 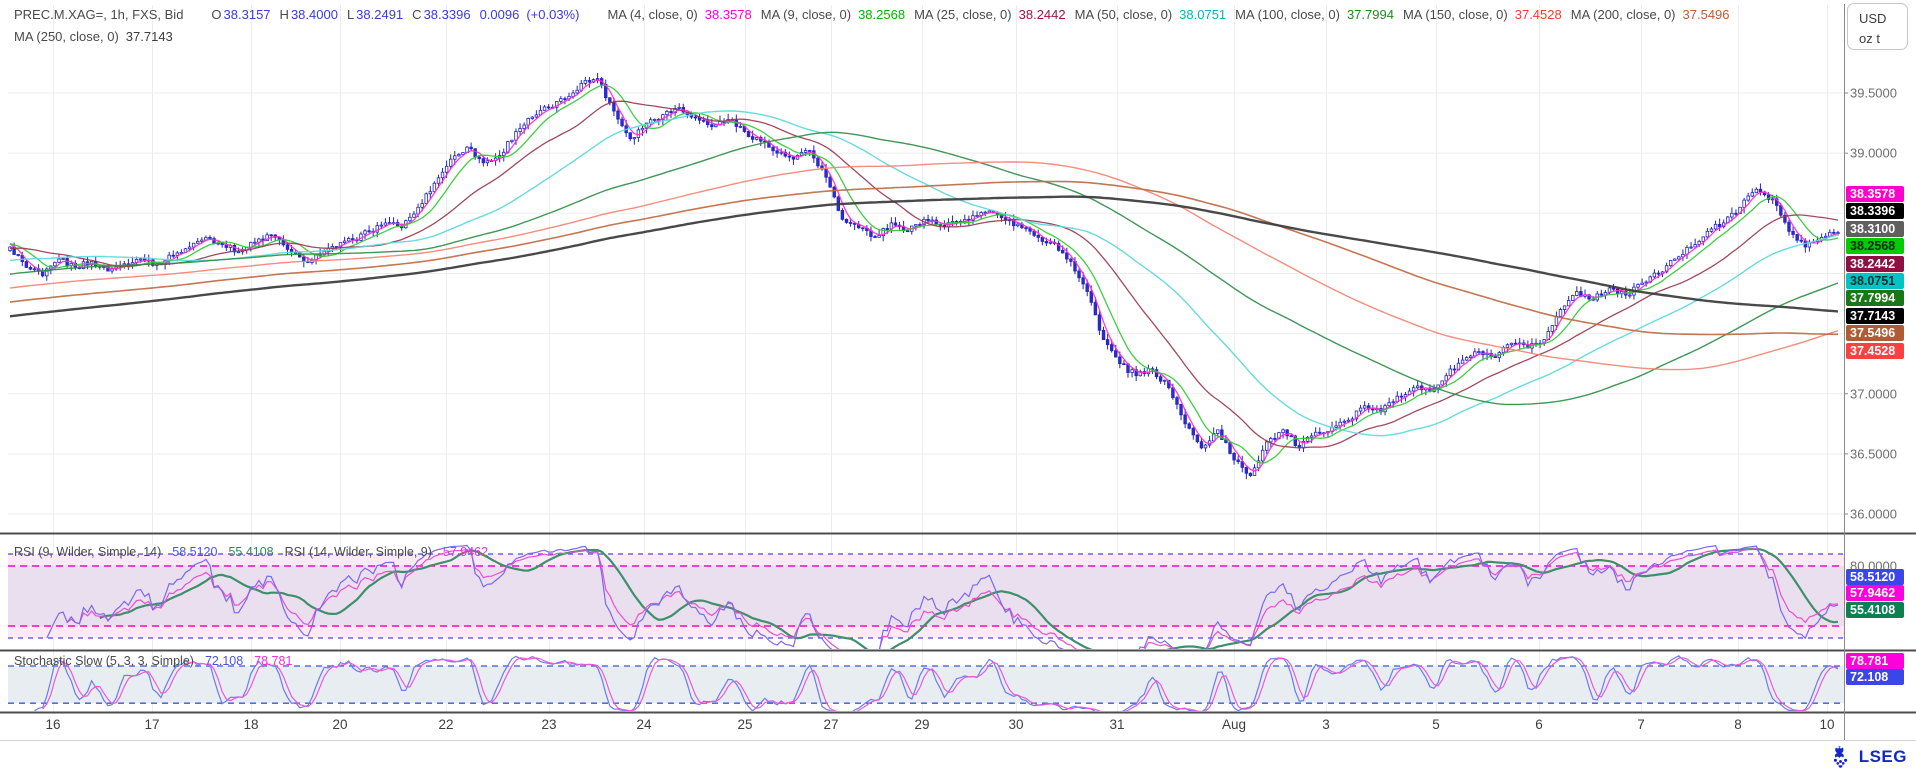 What do you see at coordinates (1873, 394) in the screenshot?
I see `price-tick-label: 37.0000` at bounding box center [1873, 394].